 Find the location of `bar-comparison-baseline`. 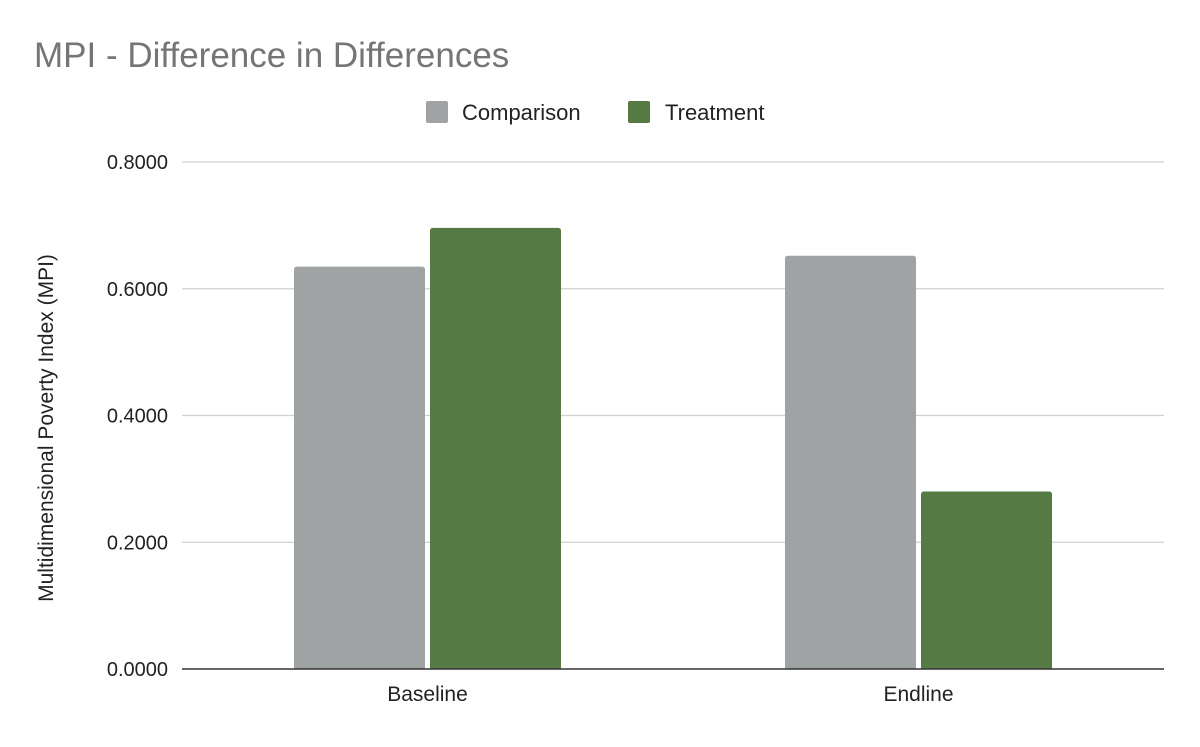

bar-comparison-baseline is located at coordinates (359, 467).